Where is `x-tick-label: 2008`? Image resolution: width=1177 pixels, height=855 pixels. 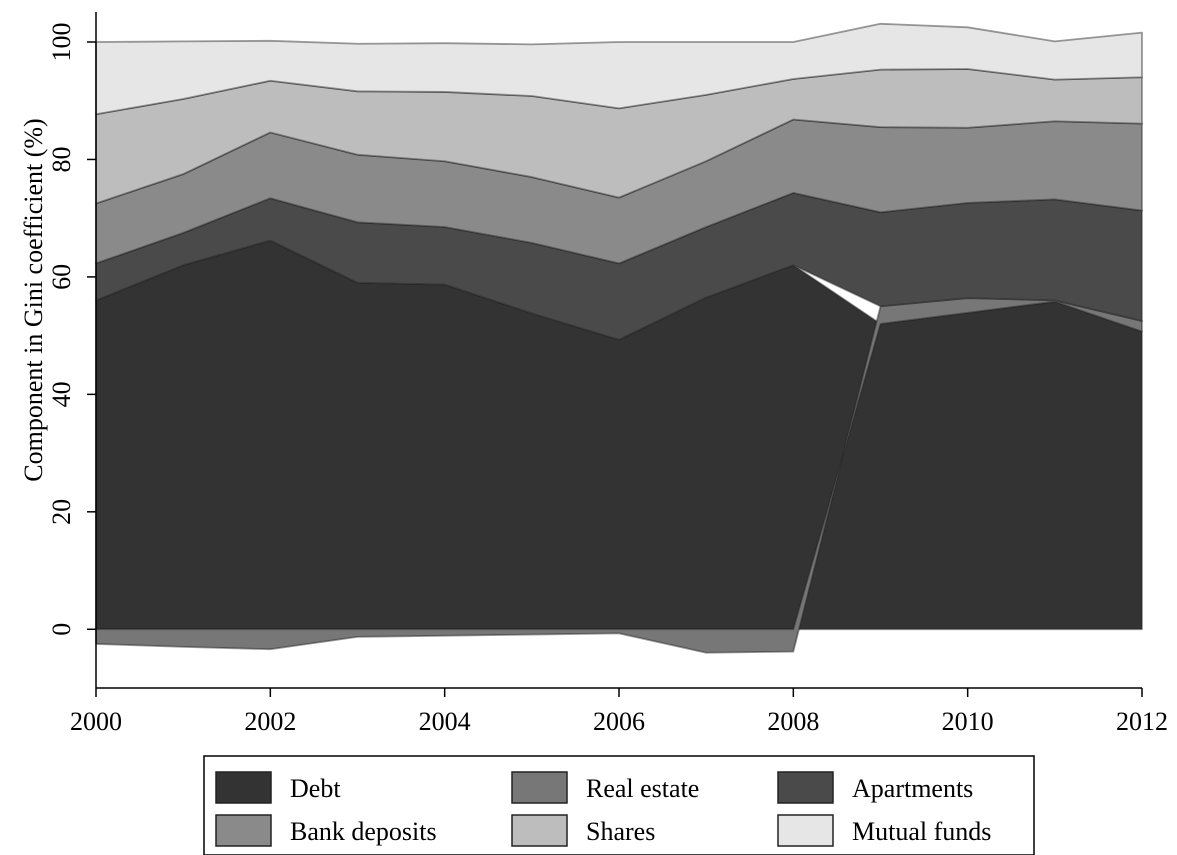 x-tick-label: 2008 is located at coordinates (793, 721).